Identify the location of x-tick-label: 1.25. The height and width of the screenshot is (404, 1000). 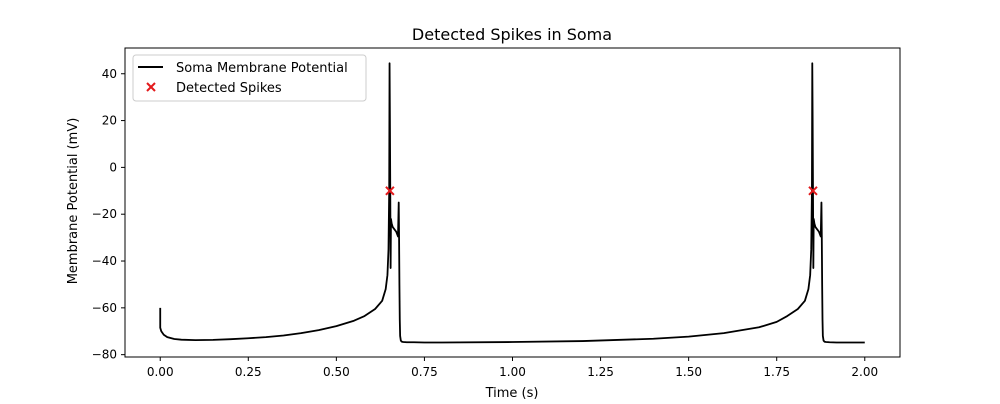
(600, 372).